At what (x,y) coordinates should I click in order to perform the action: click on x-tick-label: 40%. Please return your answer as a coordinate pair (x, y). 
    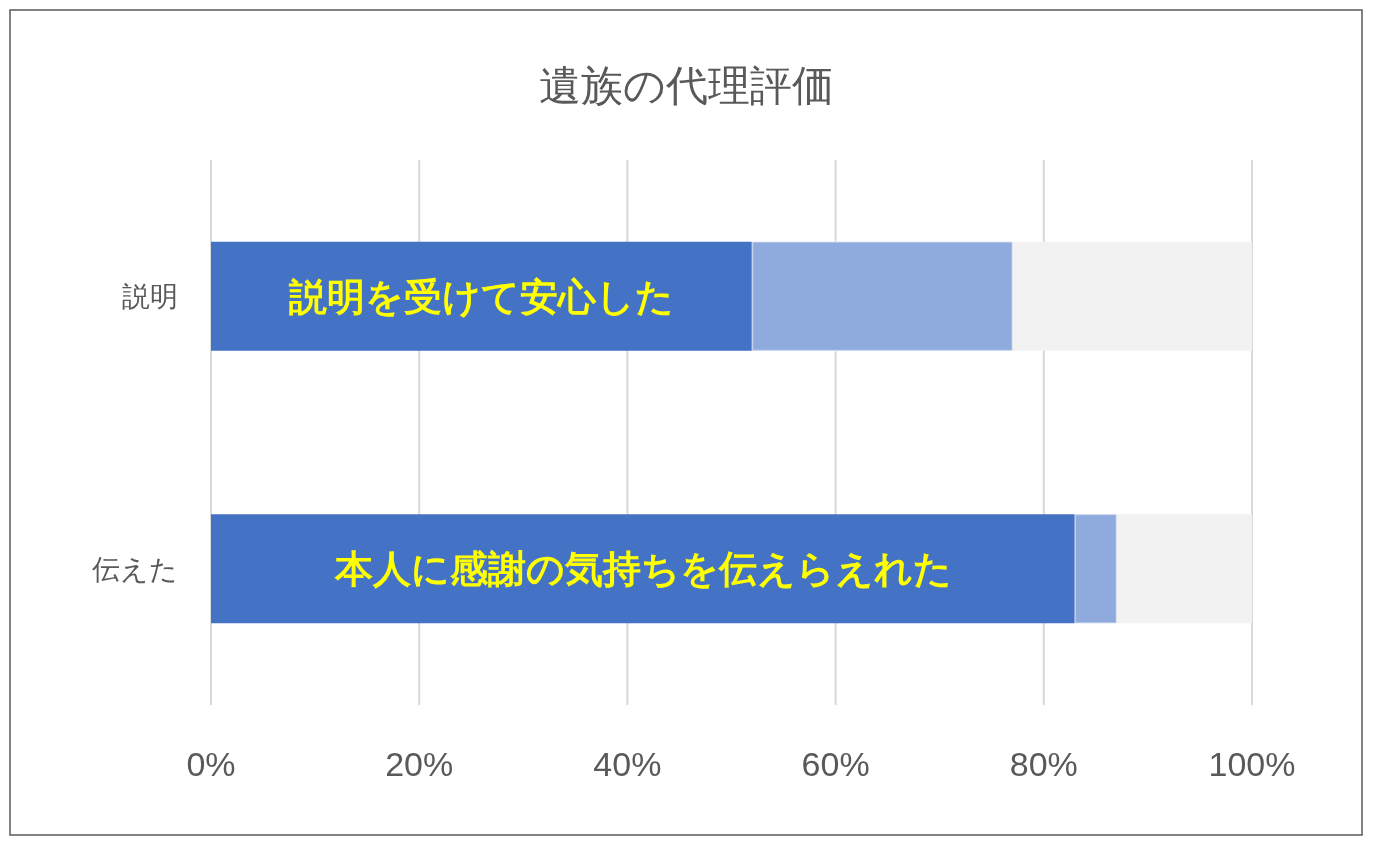
    Looking at the image, I should click on (627, 764).